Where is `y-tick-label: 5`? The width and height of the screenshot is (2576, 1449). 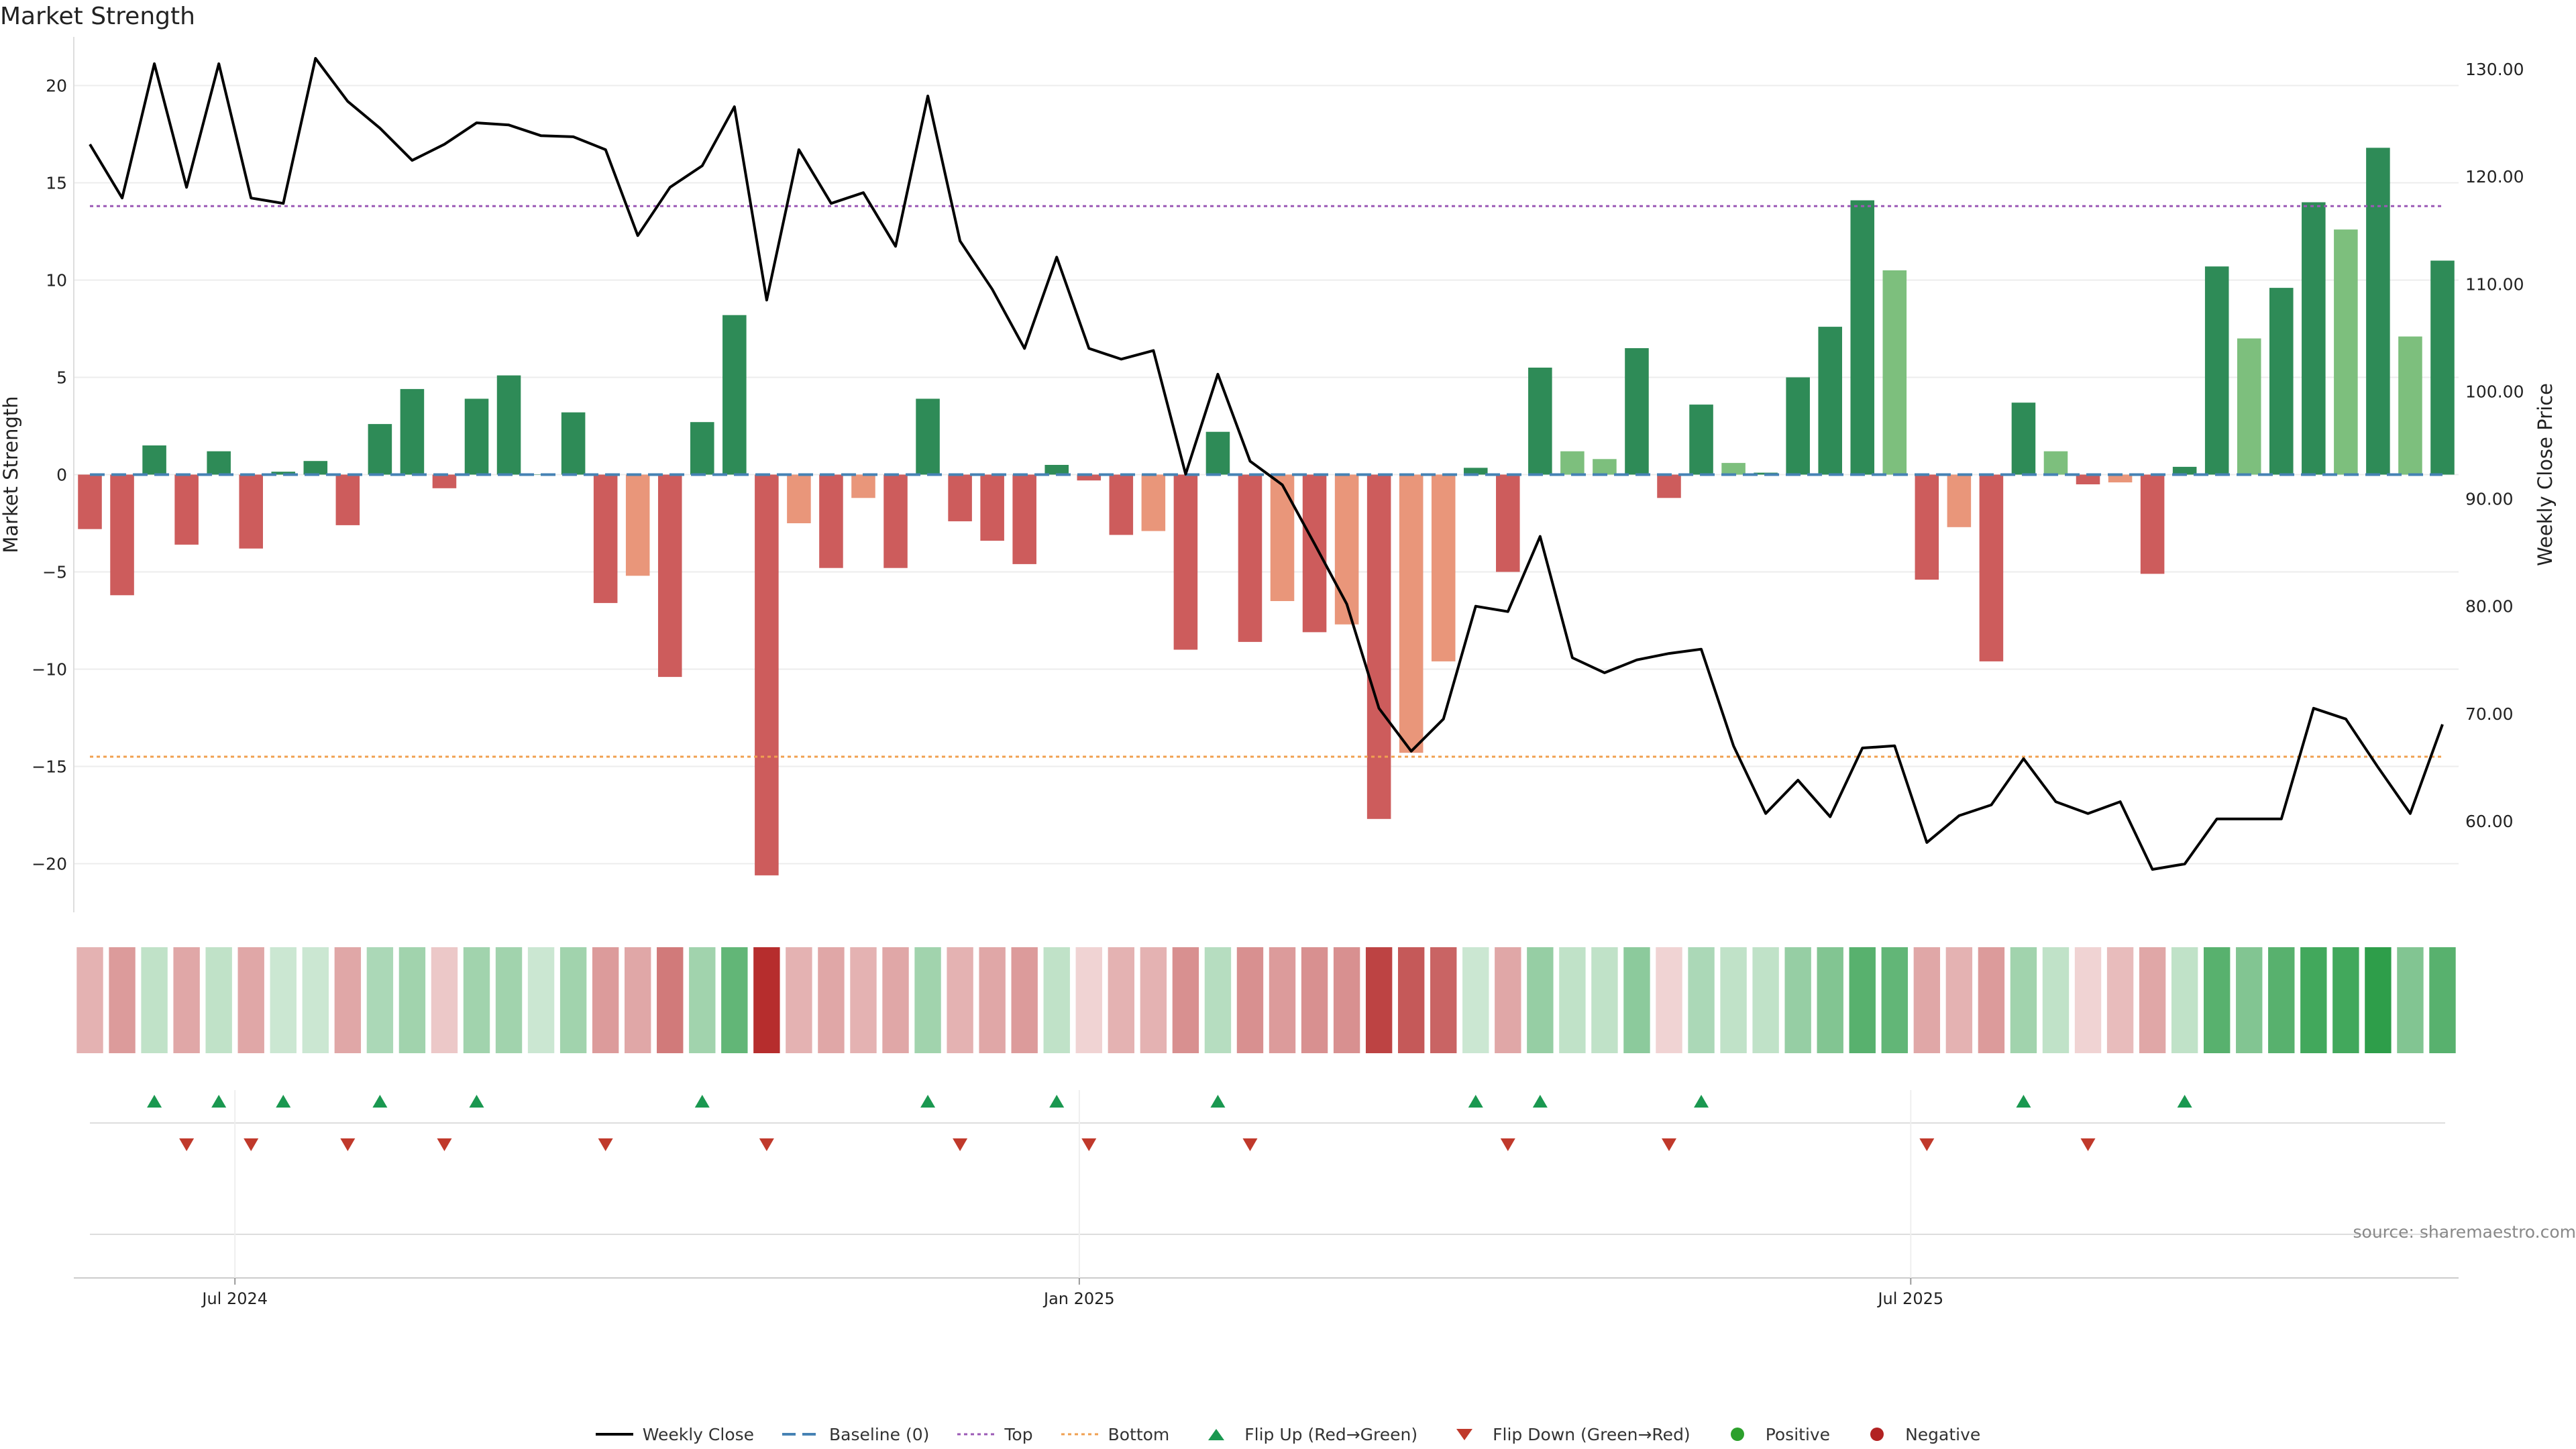
y-tick-label: 5 is located at coordinates (61, 378).